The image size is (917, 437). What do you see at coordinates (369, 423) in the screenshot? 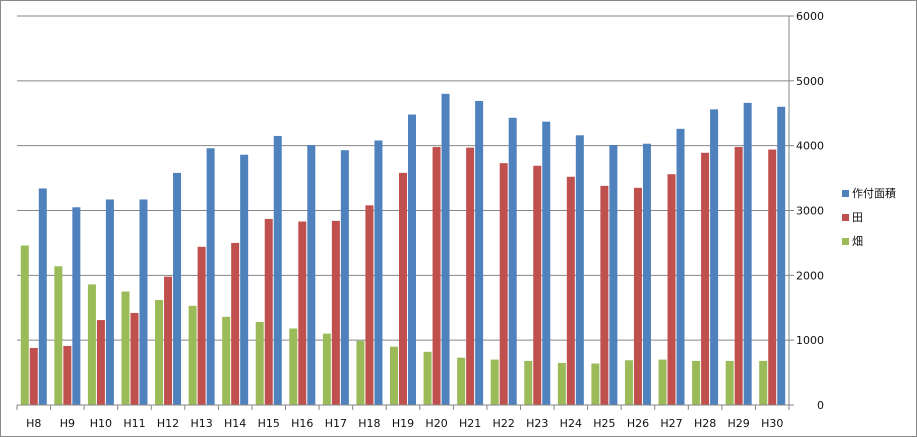
I see `x-tick-label: H18` at bounding box center [369, 423].